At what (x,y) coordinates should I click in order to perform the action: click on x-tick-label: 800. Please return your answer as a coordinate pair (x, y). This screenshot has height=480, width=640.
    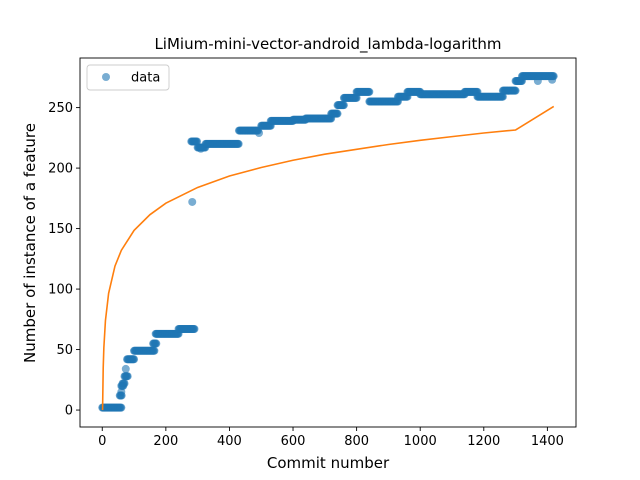
    Looking at the image, I should click on (356, 441).